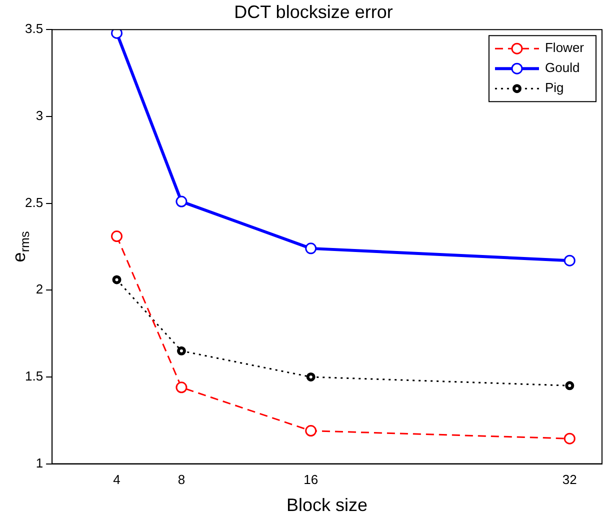 The image size is (609, 521). Describe the element at coordinates (564, 48) in the screenshot. I see `legend-label: Flower` at that location.